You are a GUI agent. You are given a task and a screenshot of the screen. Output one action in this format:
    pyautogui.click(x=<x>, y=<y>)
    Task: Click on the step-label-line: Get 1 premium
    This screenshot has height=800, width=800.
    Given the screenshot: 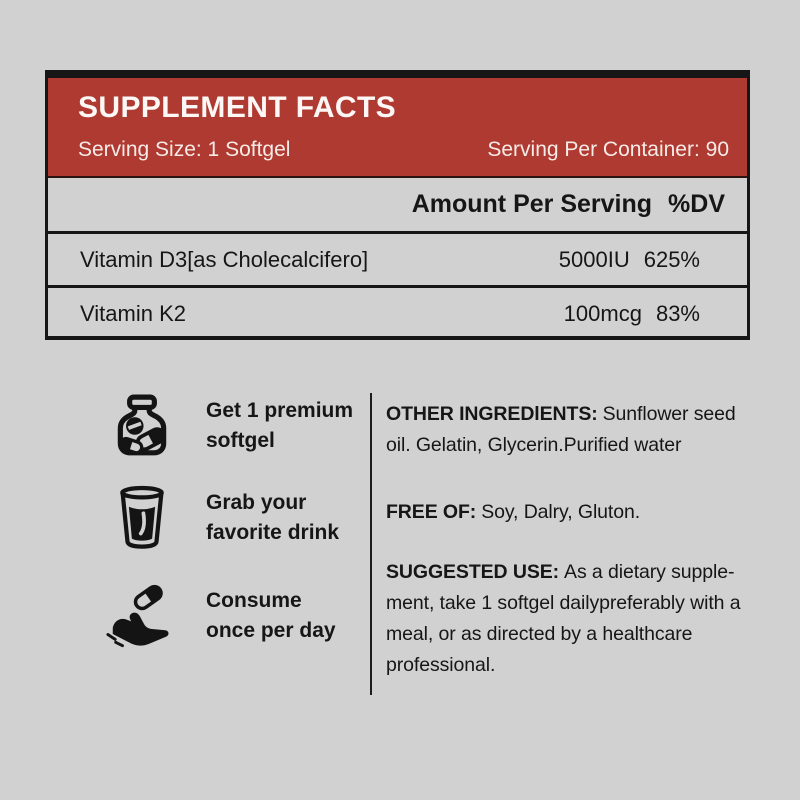 What is the action you would take?
    pyautogui.click(x=280, y=410)
    